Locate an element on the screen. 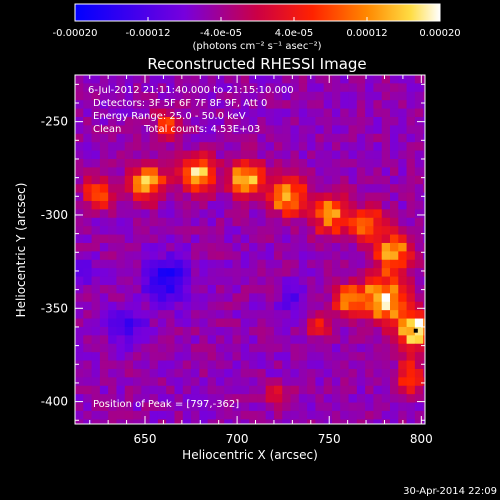  annotation-energy: Energy Range: 25.0 - 50.0 keV is located at coordinates (169, 116).